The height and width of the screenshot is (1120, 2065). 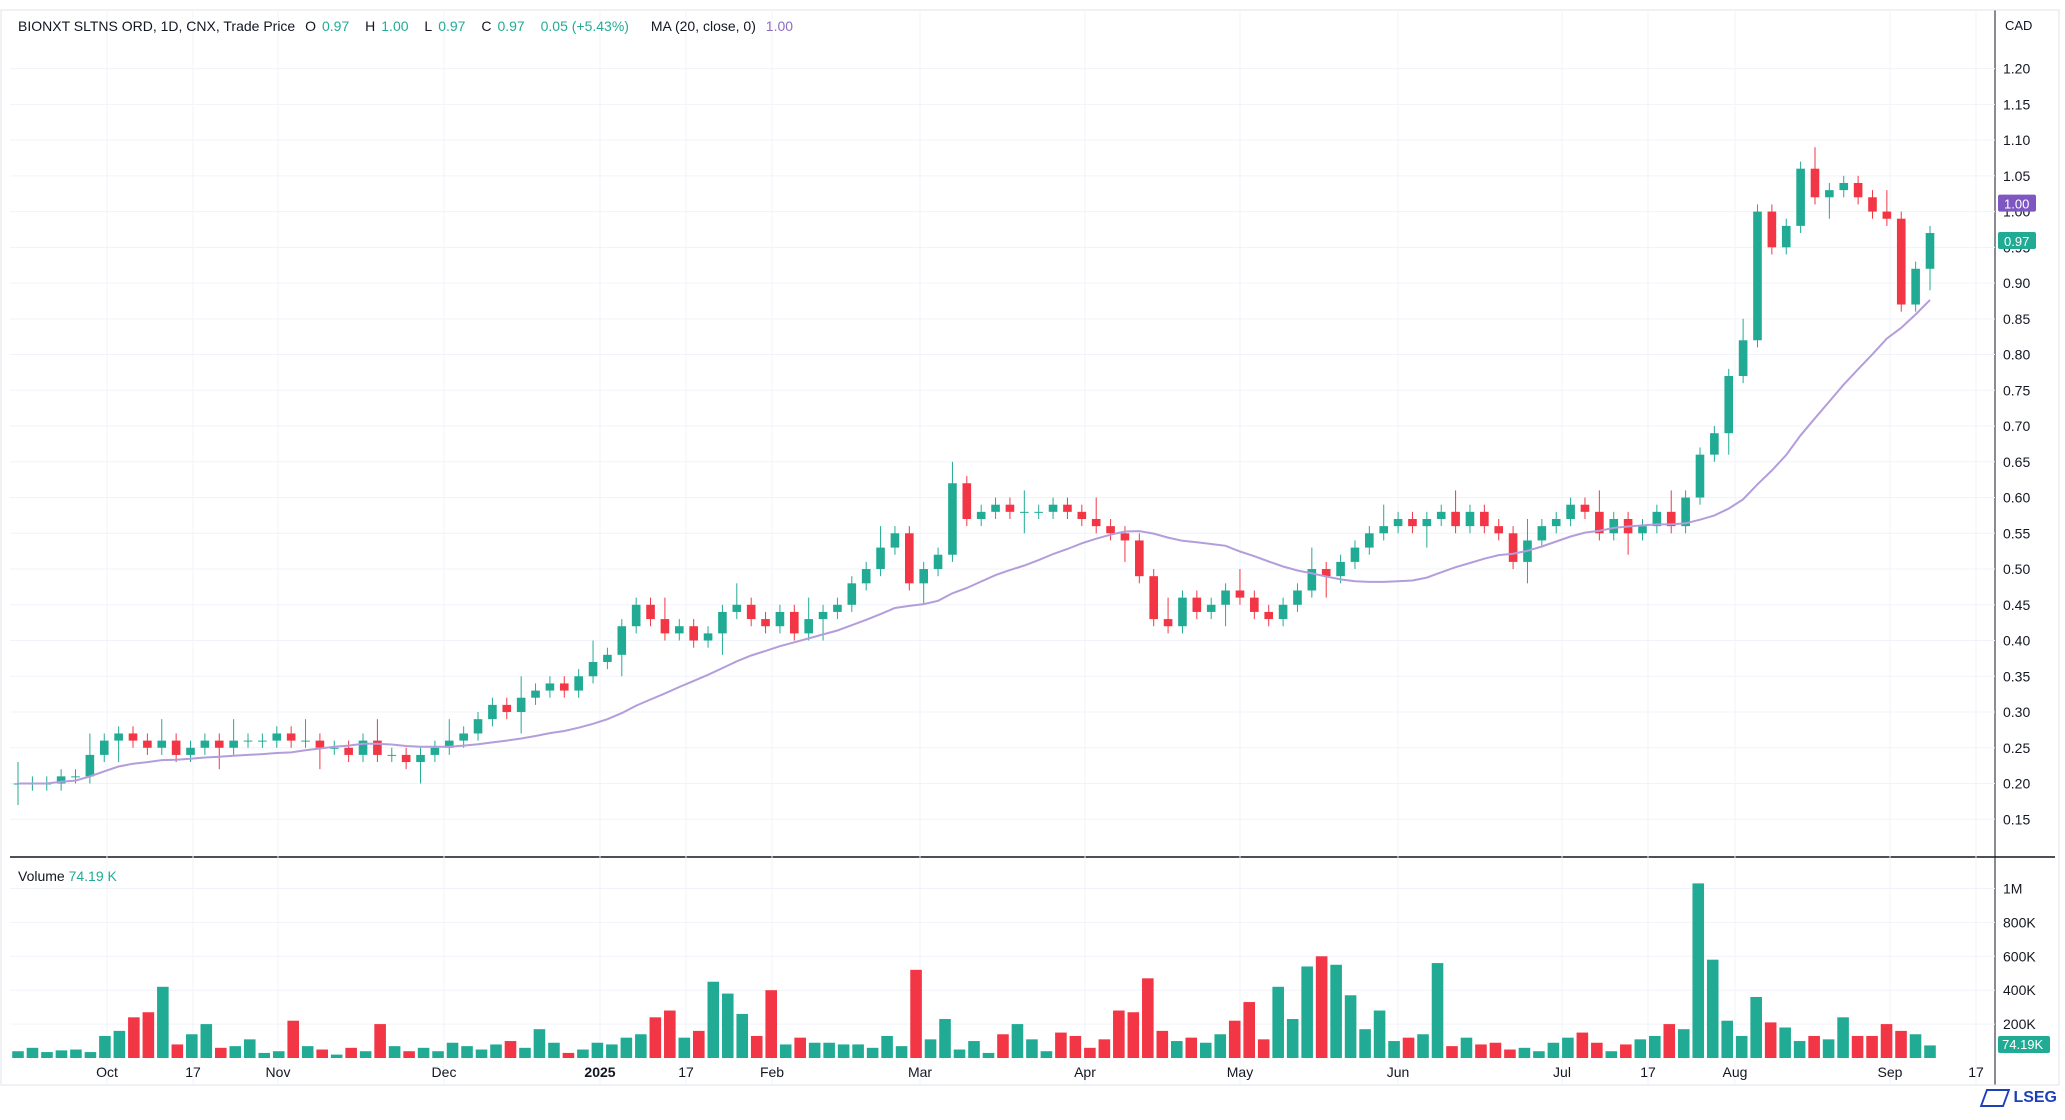 What do you see at coordinates (2018, 1098) in the screenshot?
I see `lseg-logo: LSEG` at bounding box center [2018, 1098].